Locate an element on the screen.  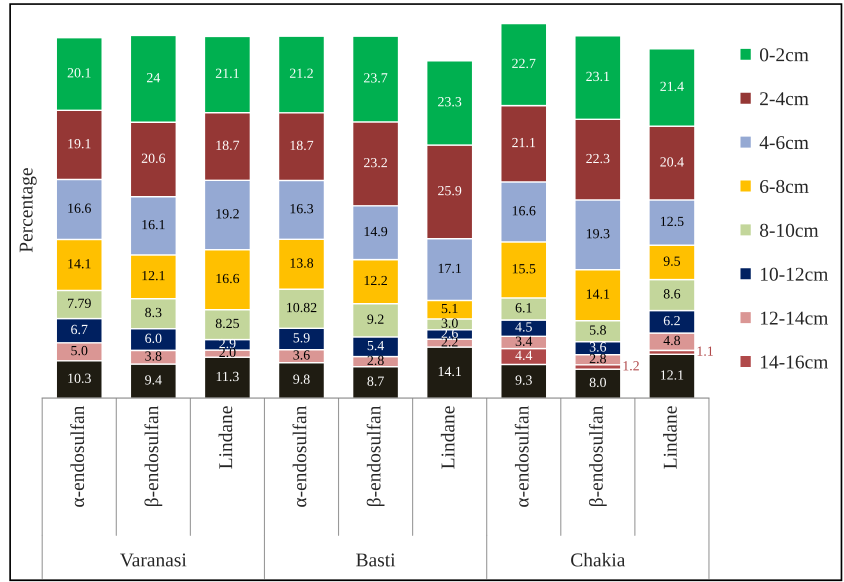
data-label: 6.0 is located at coordinates (153, 339).